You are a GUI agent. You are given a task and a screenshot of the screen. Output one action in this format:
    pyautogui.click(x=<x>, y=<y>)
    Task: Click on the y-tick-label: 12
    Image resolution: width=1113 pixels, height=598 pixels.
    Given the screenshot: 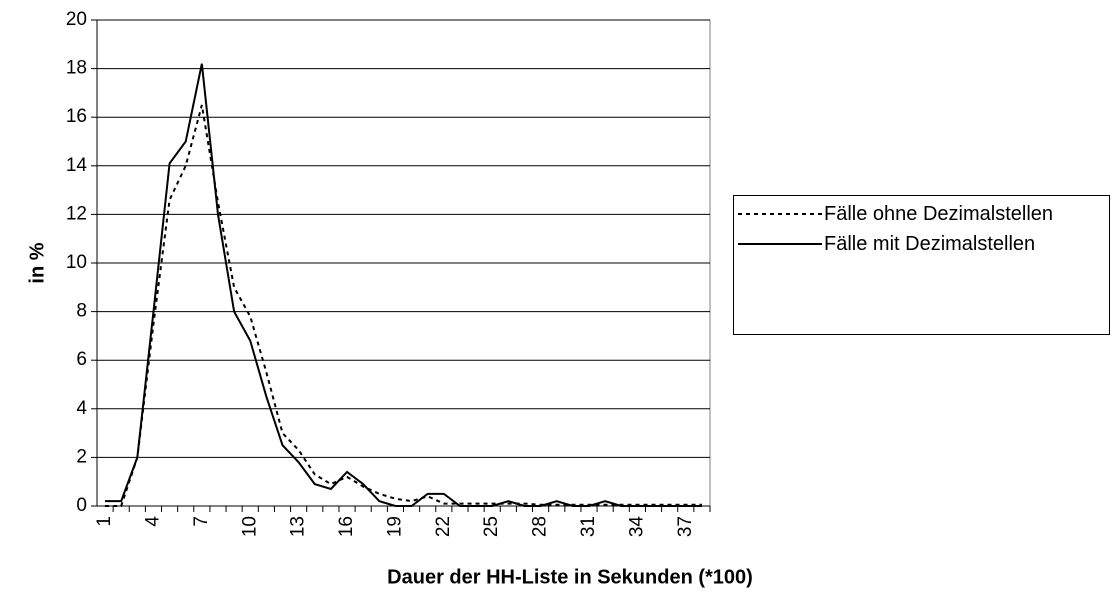 What is the action you would take?
    pyautogui.click(x=76, y=213)
    